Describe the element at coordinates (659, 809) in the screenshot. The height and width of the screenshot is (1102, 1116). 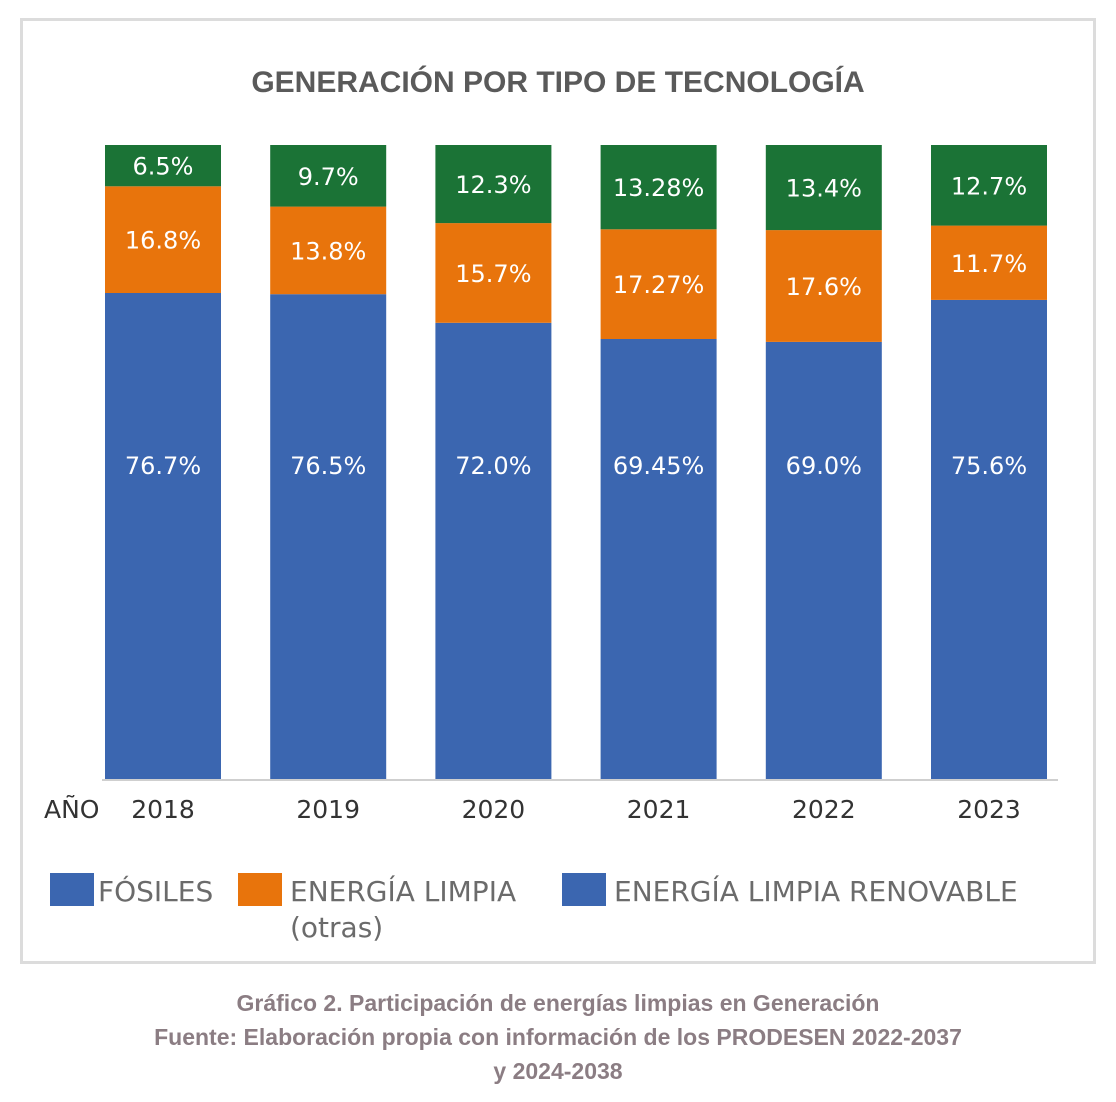
I see `x-tick-2021: 2021` at that location.